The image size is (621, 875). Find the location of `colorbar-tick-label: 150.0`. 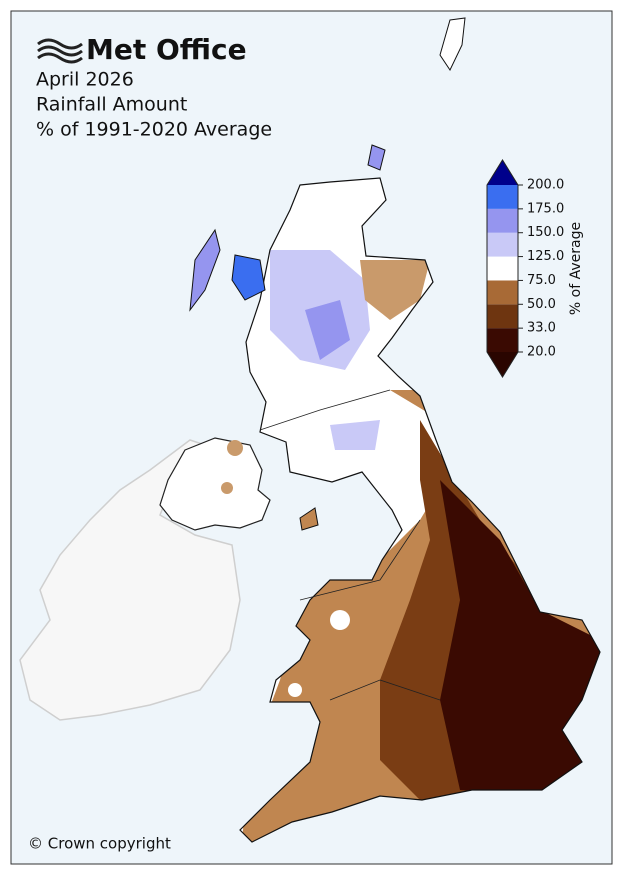

colorbar-tick-label: 150.0 is located at coordinates (545, 232).